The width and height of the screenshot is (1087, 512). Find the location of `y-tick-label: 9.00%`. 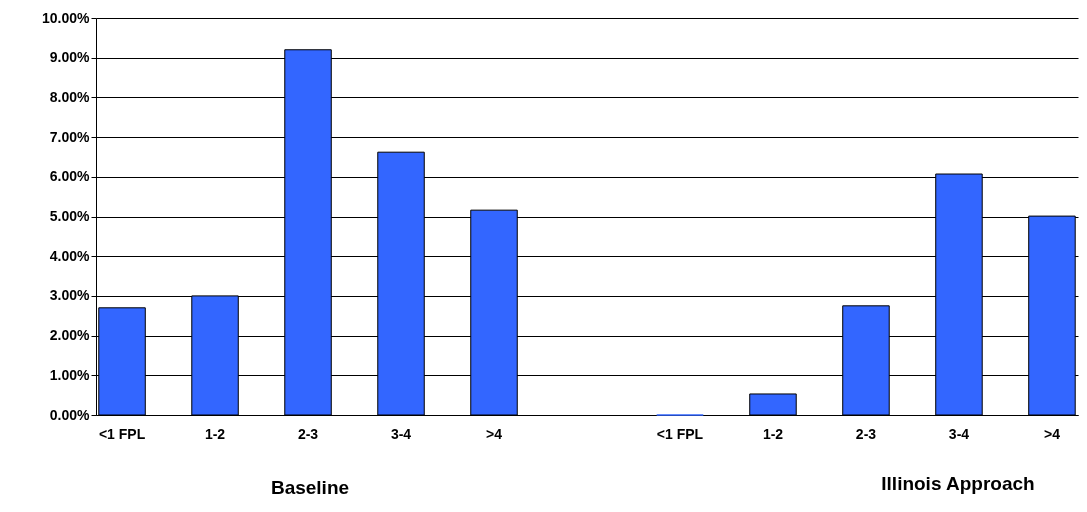

y-tick-label: 9.00% is located at coordinates (70, 57).